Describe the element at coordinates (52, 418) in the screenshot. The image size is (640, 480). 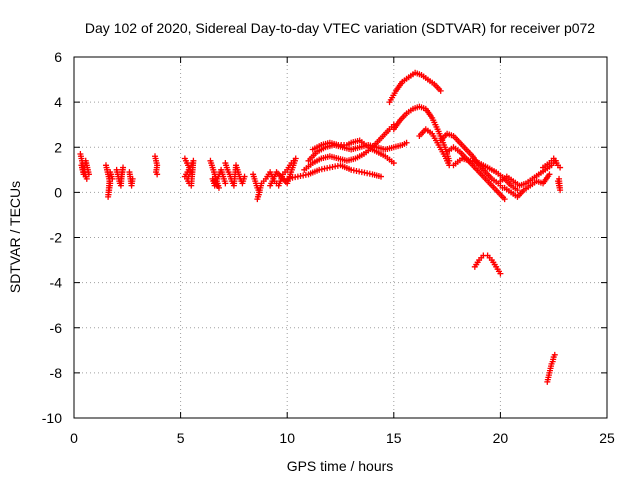
I see `y-tick-label: -10` at that location.